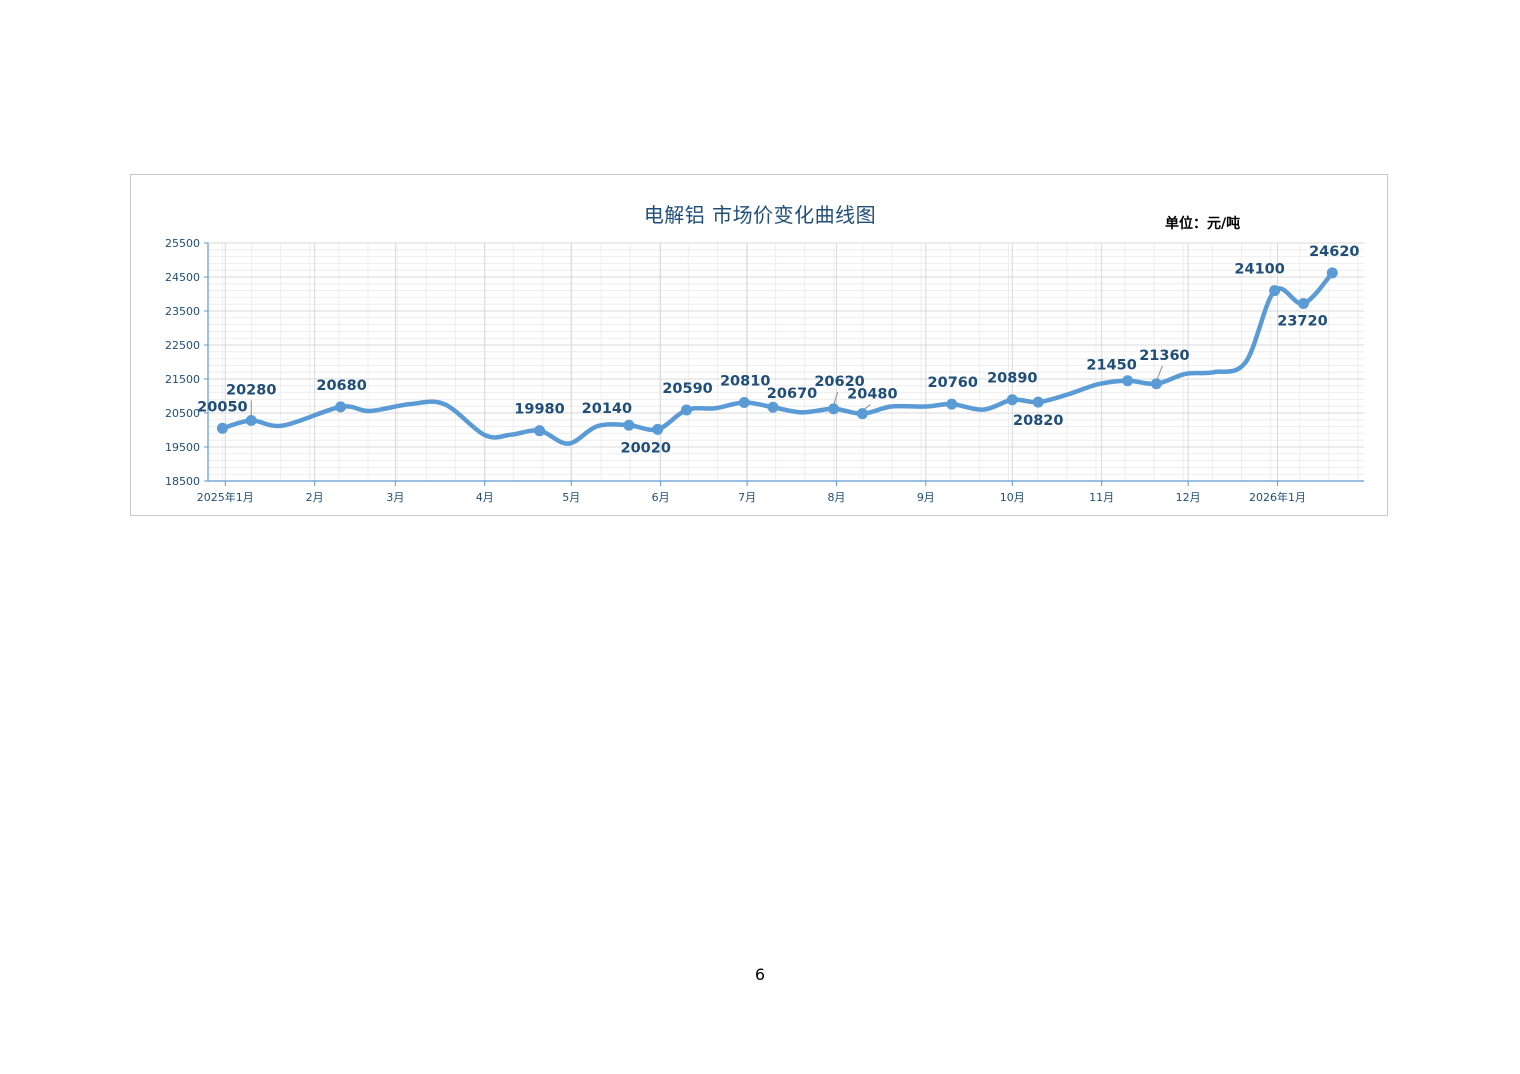 This screenshot has height=1074, width=1520. What do you see at coordinates (539, 410) in the screenshot?
I see `data-label: 19980` at bounding box center [539, 410].